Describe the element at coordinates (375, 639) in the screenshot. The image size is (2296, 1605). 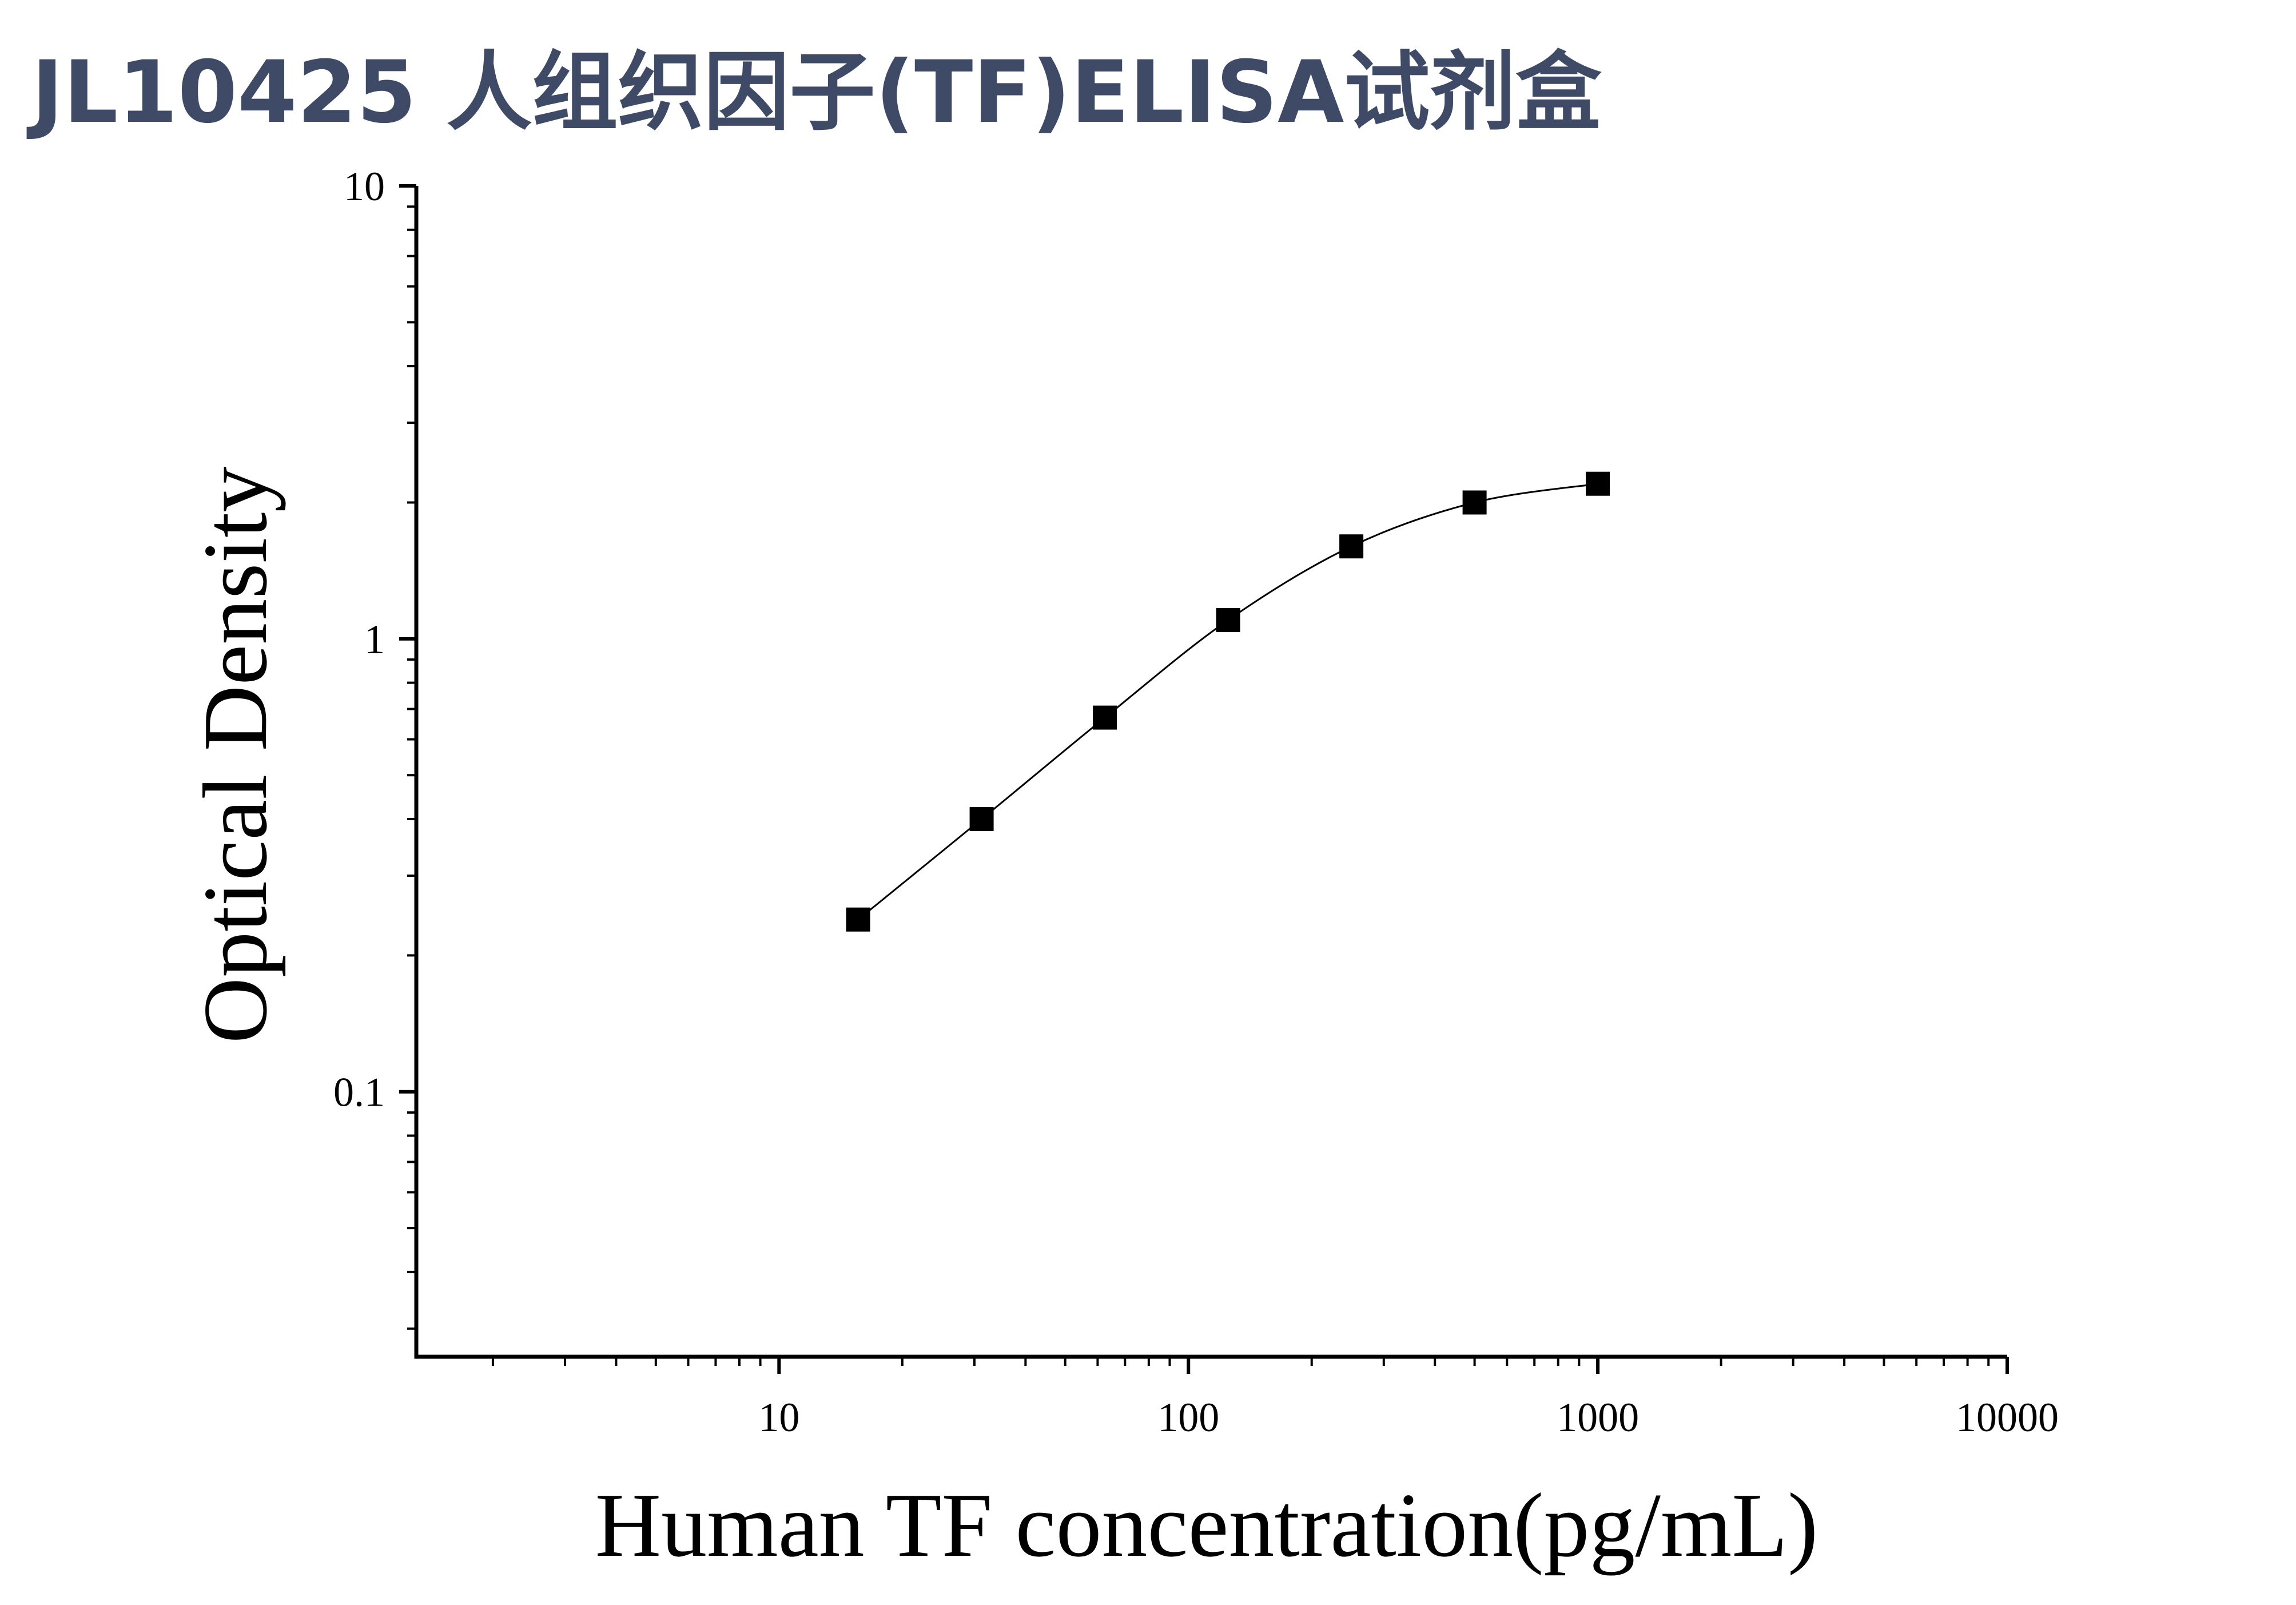
I see `y-tick-label: 1` at that location.